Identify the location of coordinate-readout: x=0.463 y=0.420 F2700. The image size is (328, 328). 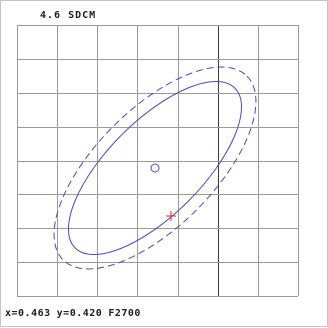
(76, 313).